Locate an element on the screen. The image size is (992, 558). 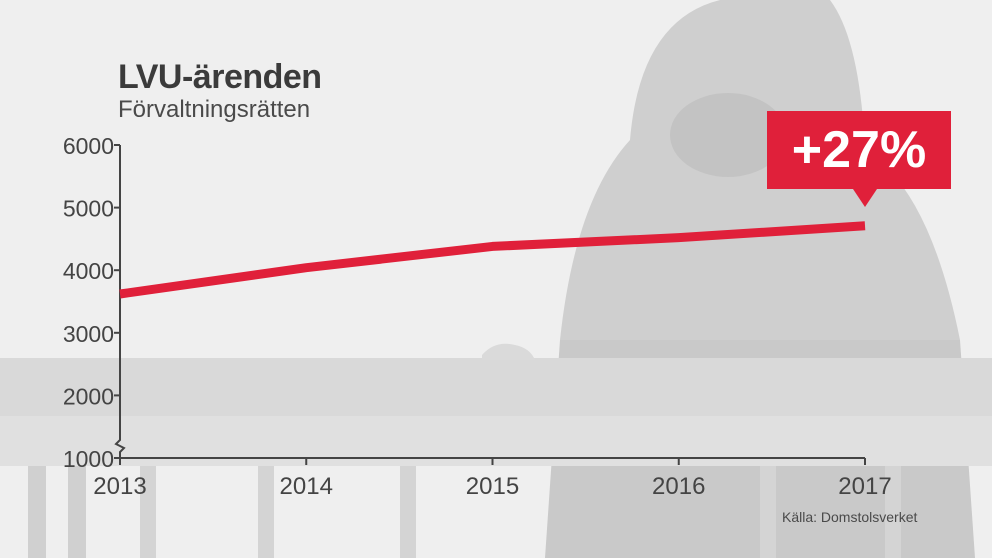
y-tick-label: 4000 is located at coordinates (88, 271).